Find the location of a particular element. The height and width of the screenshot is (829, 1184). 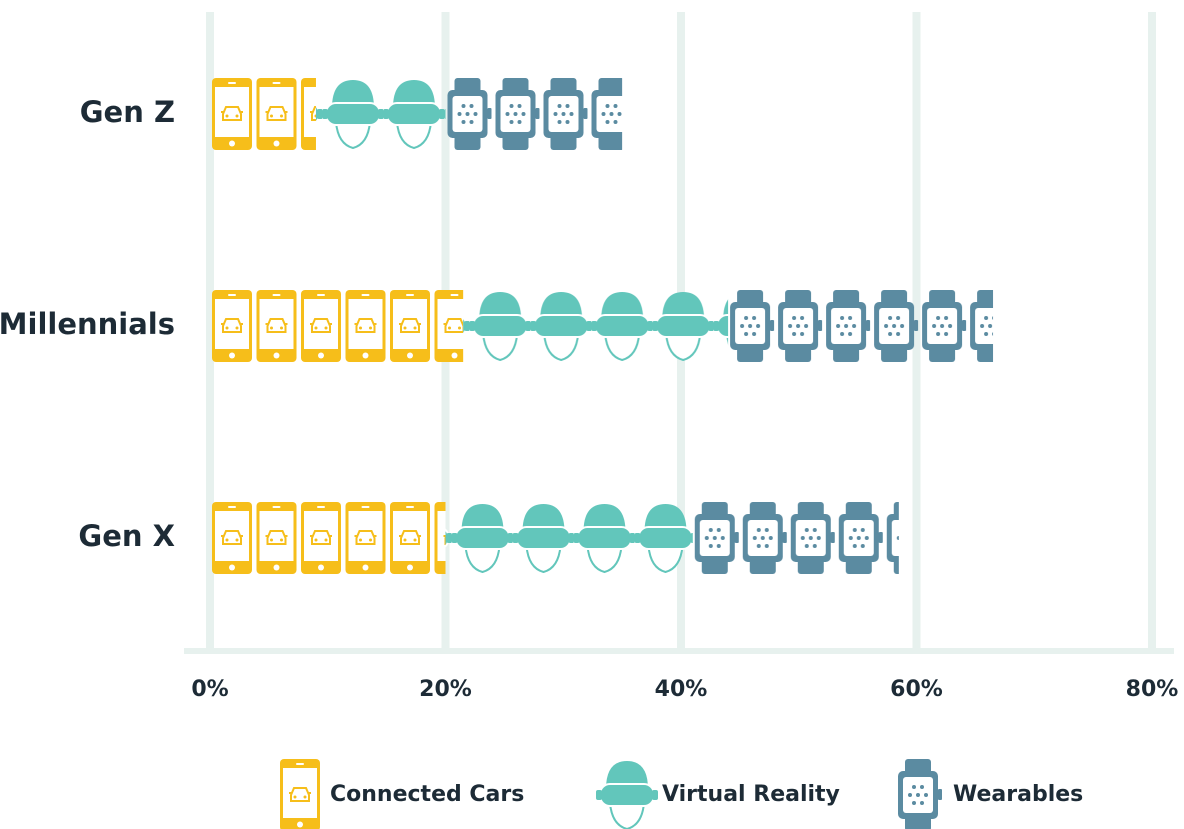

legend-item: Virtual Reality is located at coordinates (717, 794).